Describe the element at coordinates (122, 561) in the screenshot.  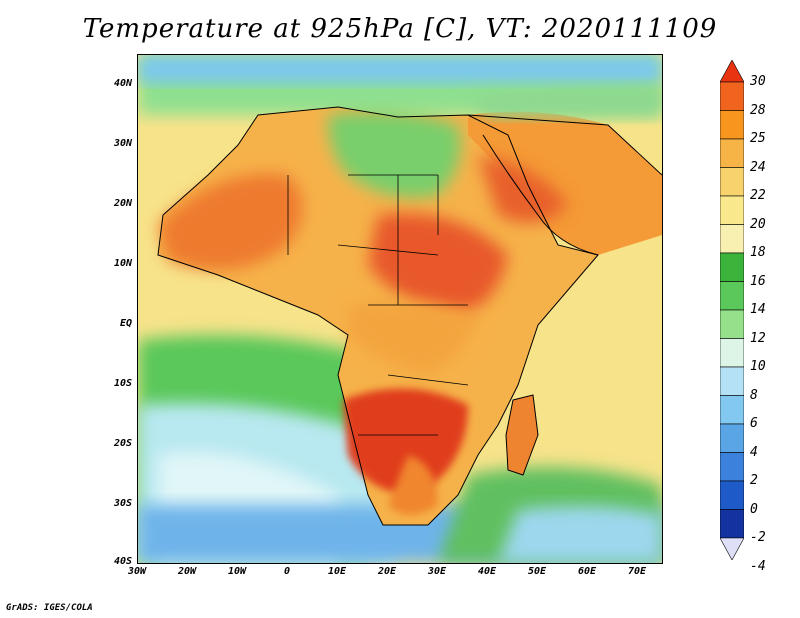
I see `lat-label-40s: 40S` at that location.